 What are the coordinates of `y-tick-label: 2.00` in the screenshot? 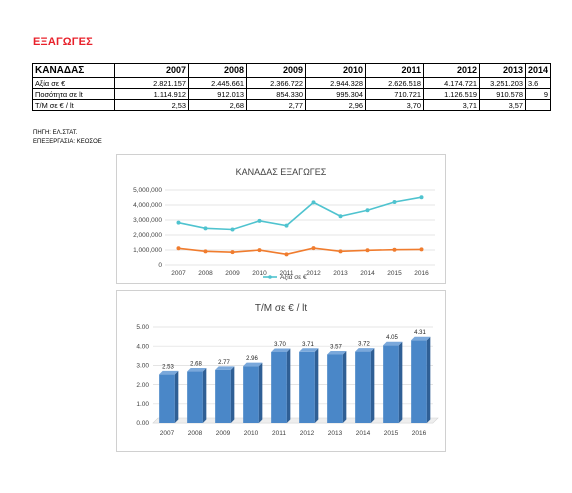 It's located at (142, 385).